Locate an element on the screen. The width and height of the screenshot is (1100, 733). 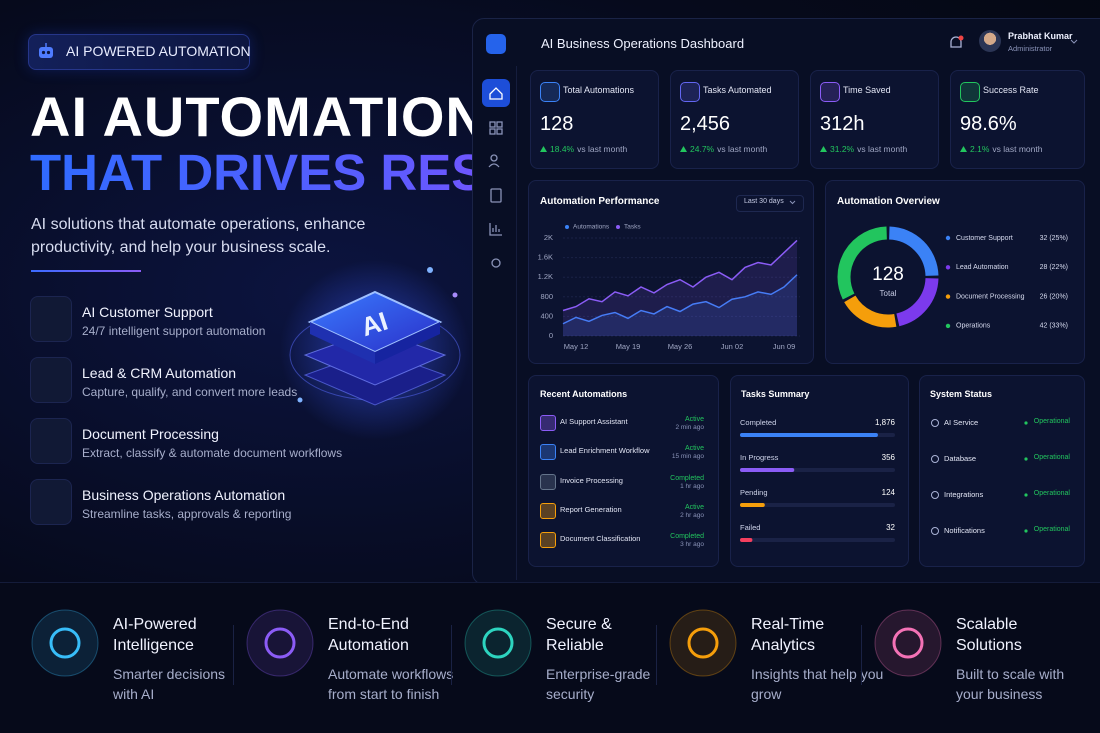
stat-change-row: 24.7% vs last month is located at coordinates (723, 149).